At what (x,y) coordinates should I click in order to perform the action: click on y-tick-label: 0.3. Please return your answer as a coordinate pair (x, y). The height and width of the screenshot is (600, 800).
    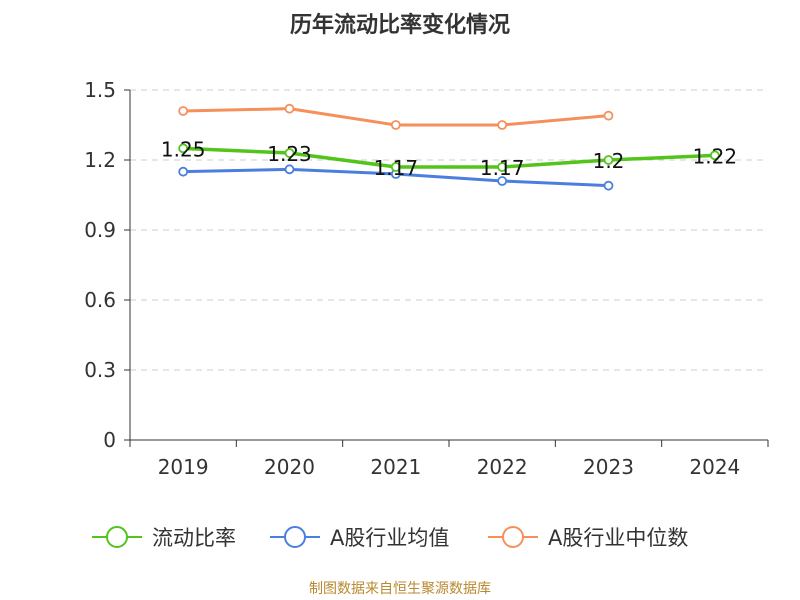
    Looking at the image, I should click on (100, 370).